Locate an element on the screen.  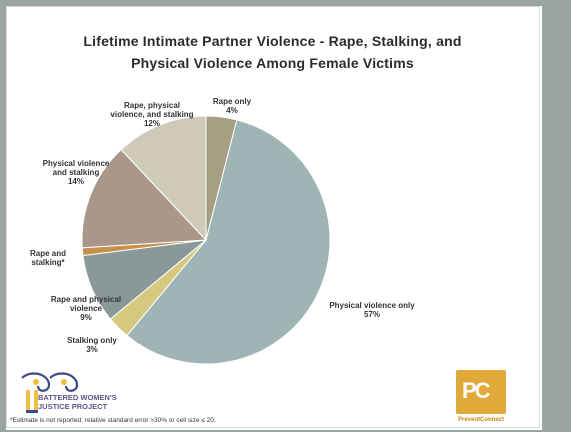
data-label-rape-and-stalking: Rape and stalking* is located at coordinates (48, 258).